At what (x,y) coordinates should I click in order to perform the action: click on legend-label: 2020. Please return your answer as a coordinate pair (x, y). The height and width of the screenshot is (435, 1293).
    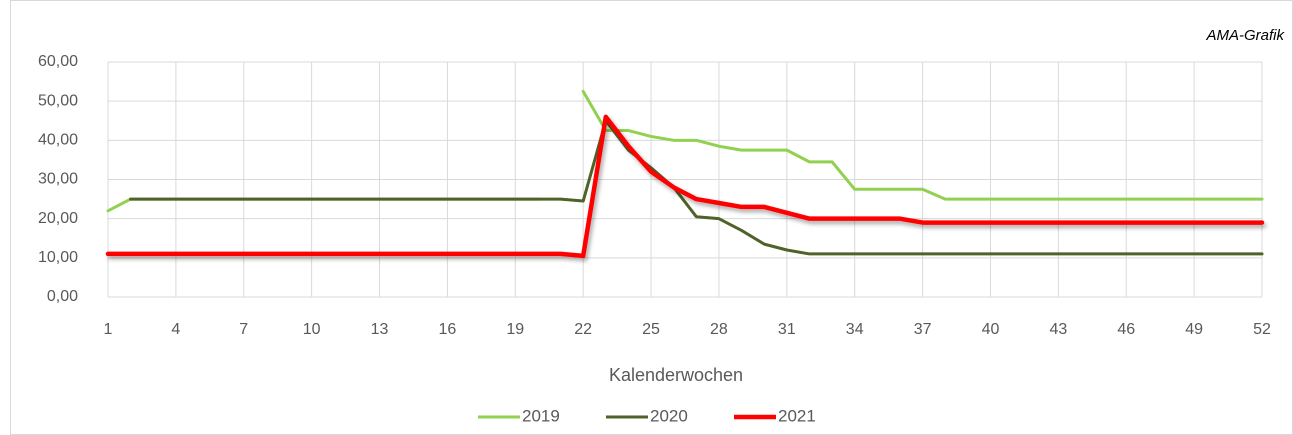
    Looking at the image, I should click on (669, 415).